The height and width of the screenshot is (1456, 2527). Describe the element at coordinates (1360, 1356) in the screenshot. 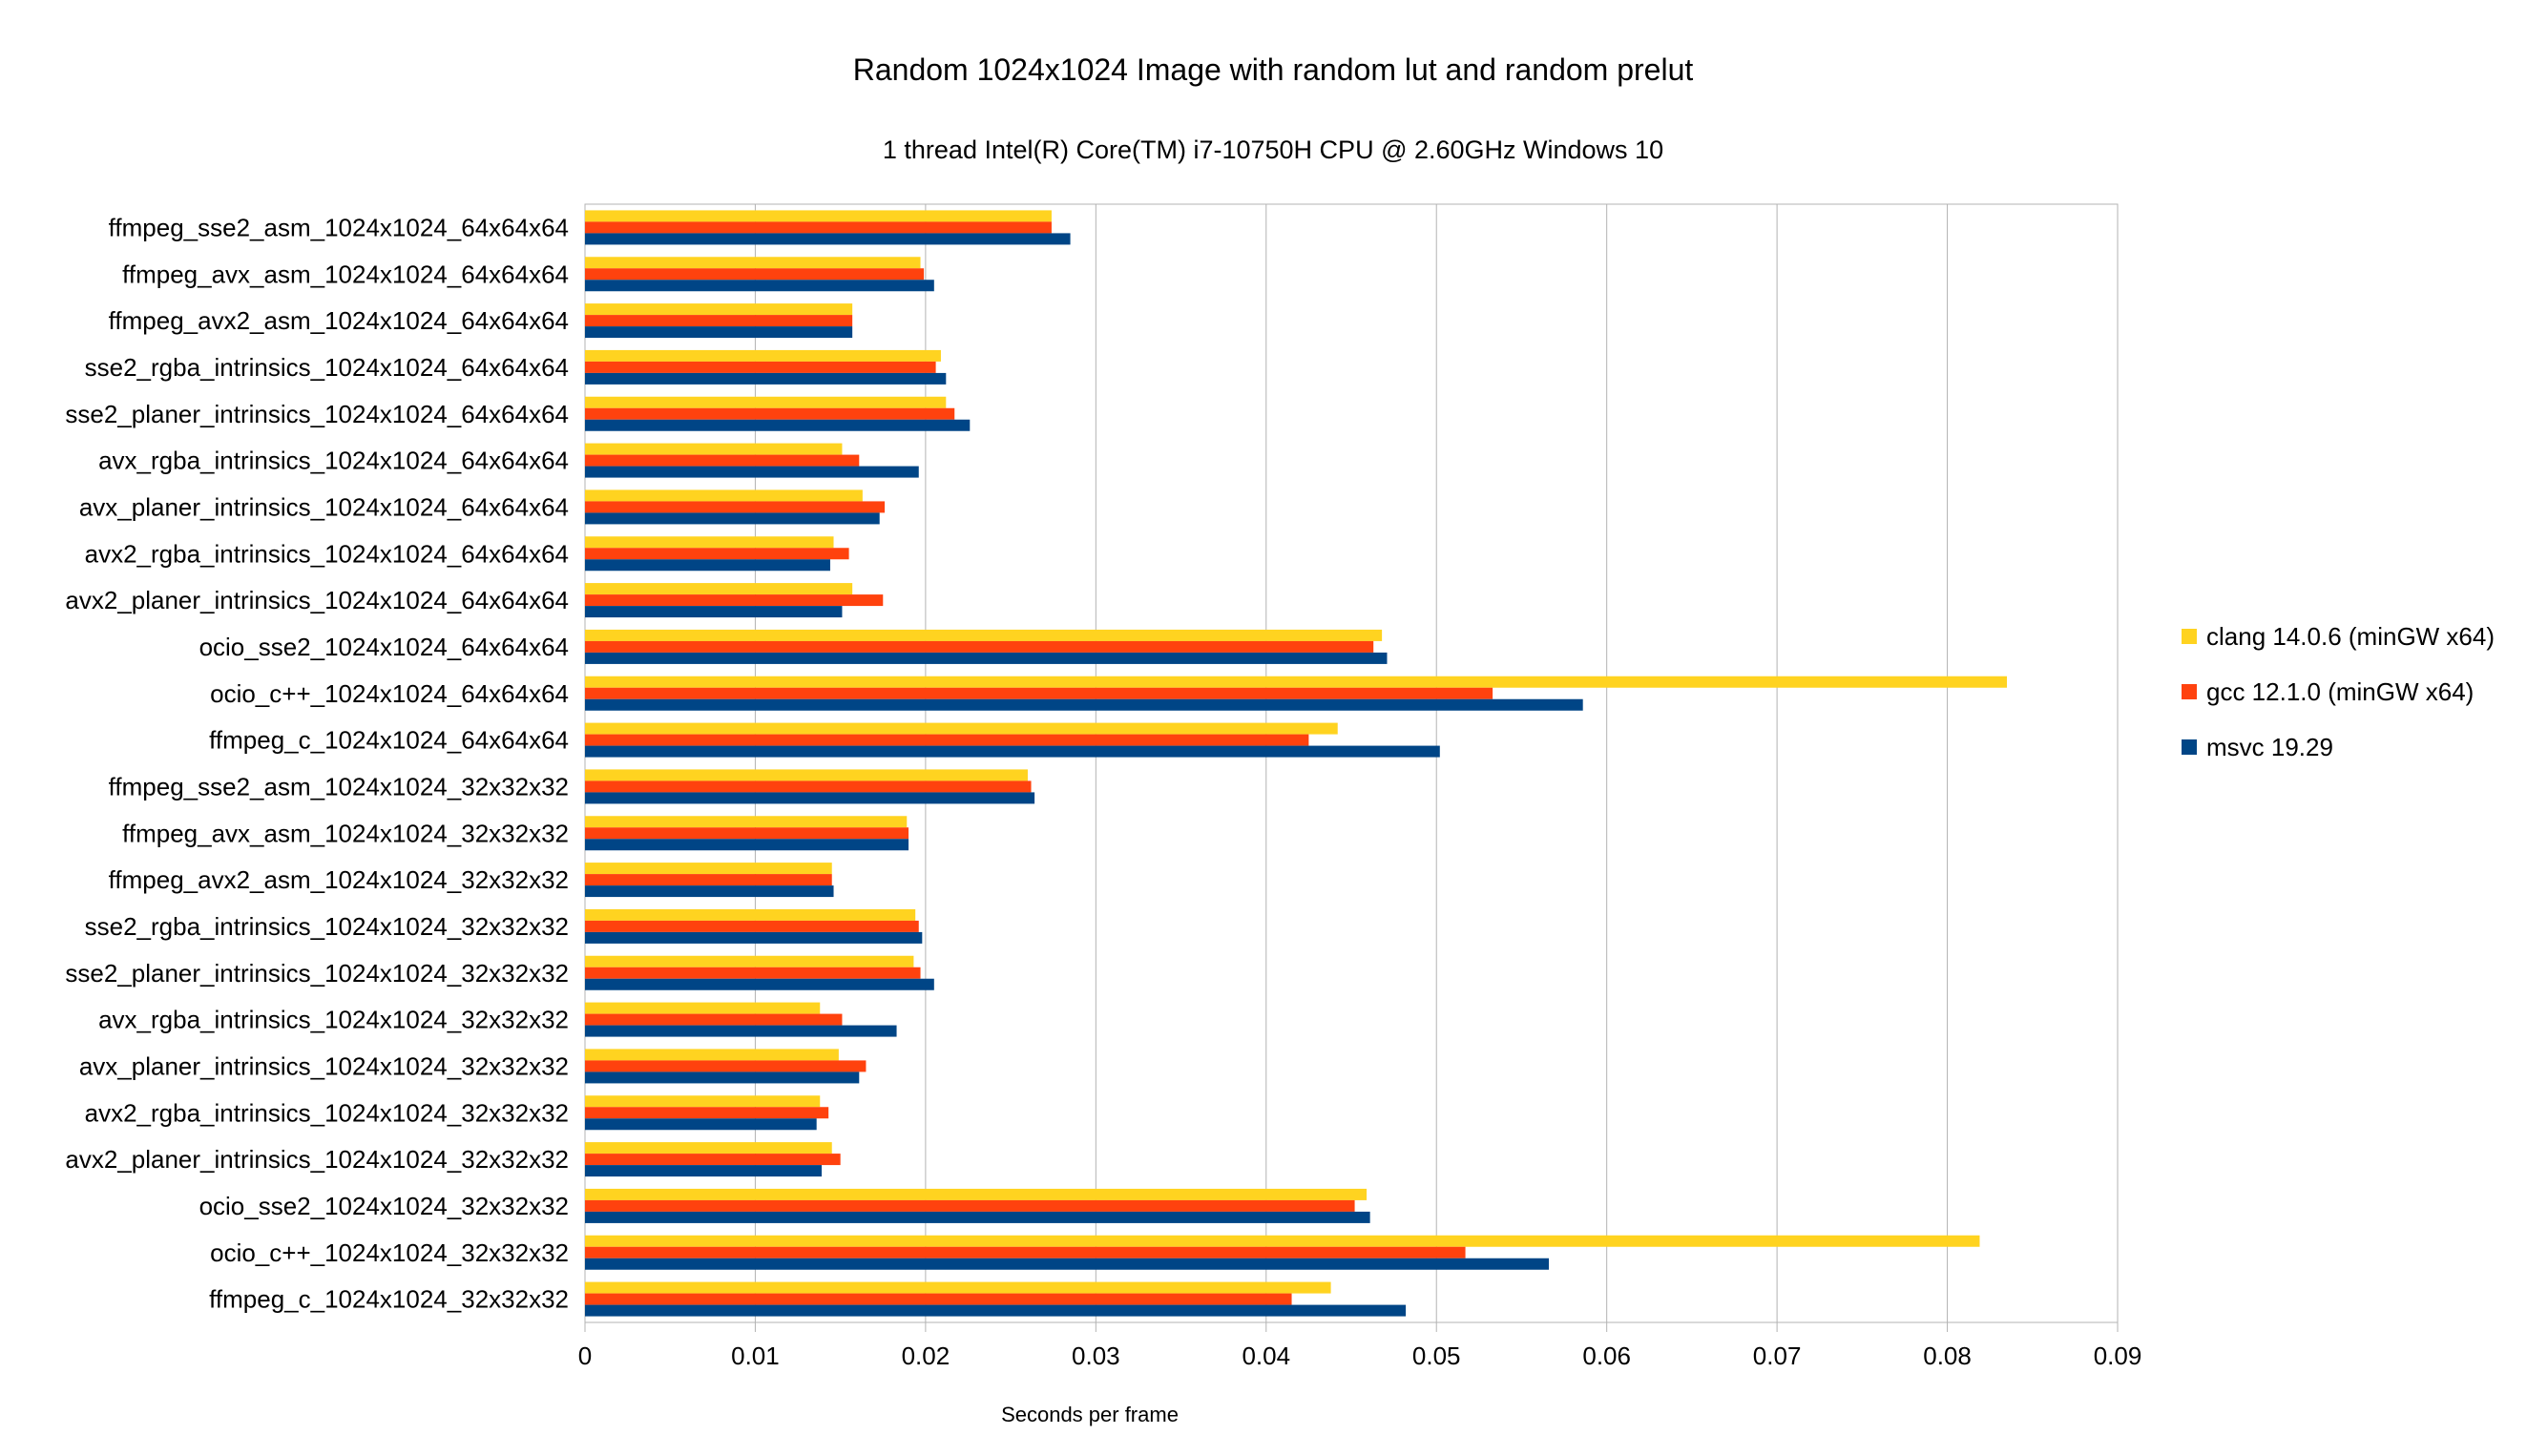

I see `x-tick-labels: 0 0.01 0.02 0.03 0.04 0.05 0.06 0.07 0.08 0.09` at that location.